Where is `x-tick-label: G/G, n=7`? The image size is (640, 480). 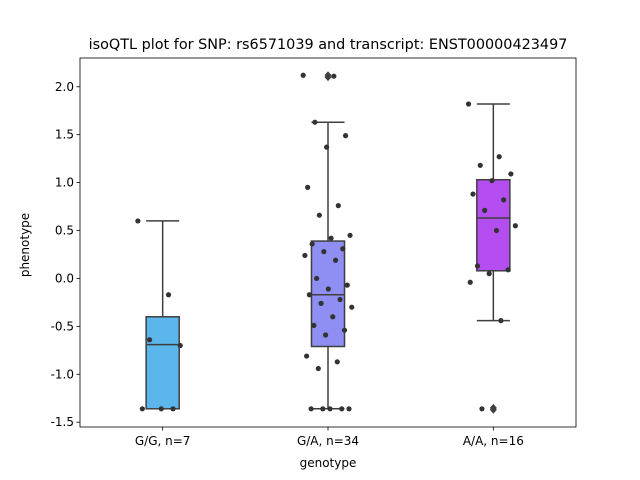
x-tick-label: G/G, n=7 is located at coordinates (163, 441).